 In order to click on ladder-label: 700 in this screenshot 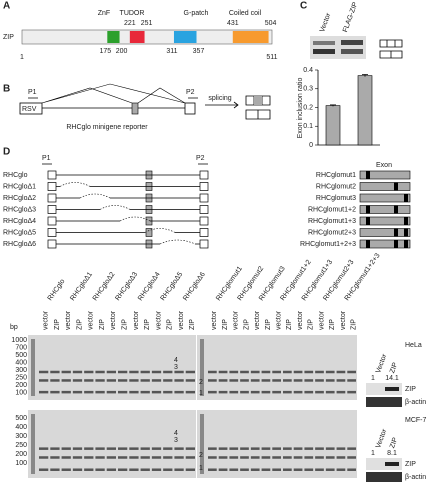, I will do `click(21, 347)`.